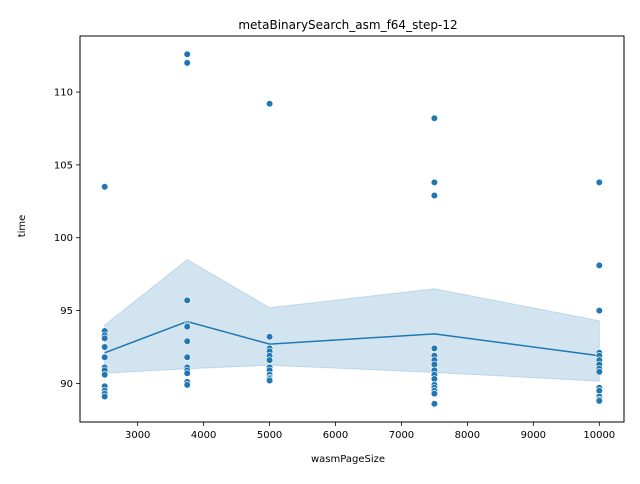  What do you see at coordinates (63, 93) in the screenshot?
I see `y-tick-label: 110` at bounding box center [63, 93].